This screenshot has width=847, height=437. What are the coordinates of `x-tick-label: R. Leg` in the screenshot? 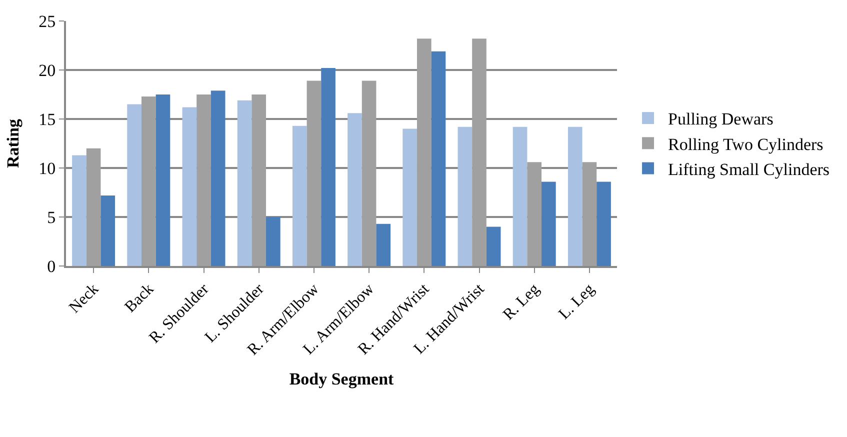 It's located at (521, 302).